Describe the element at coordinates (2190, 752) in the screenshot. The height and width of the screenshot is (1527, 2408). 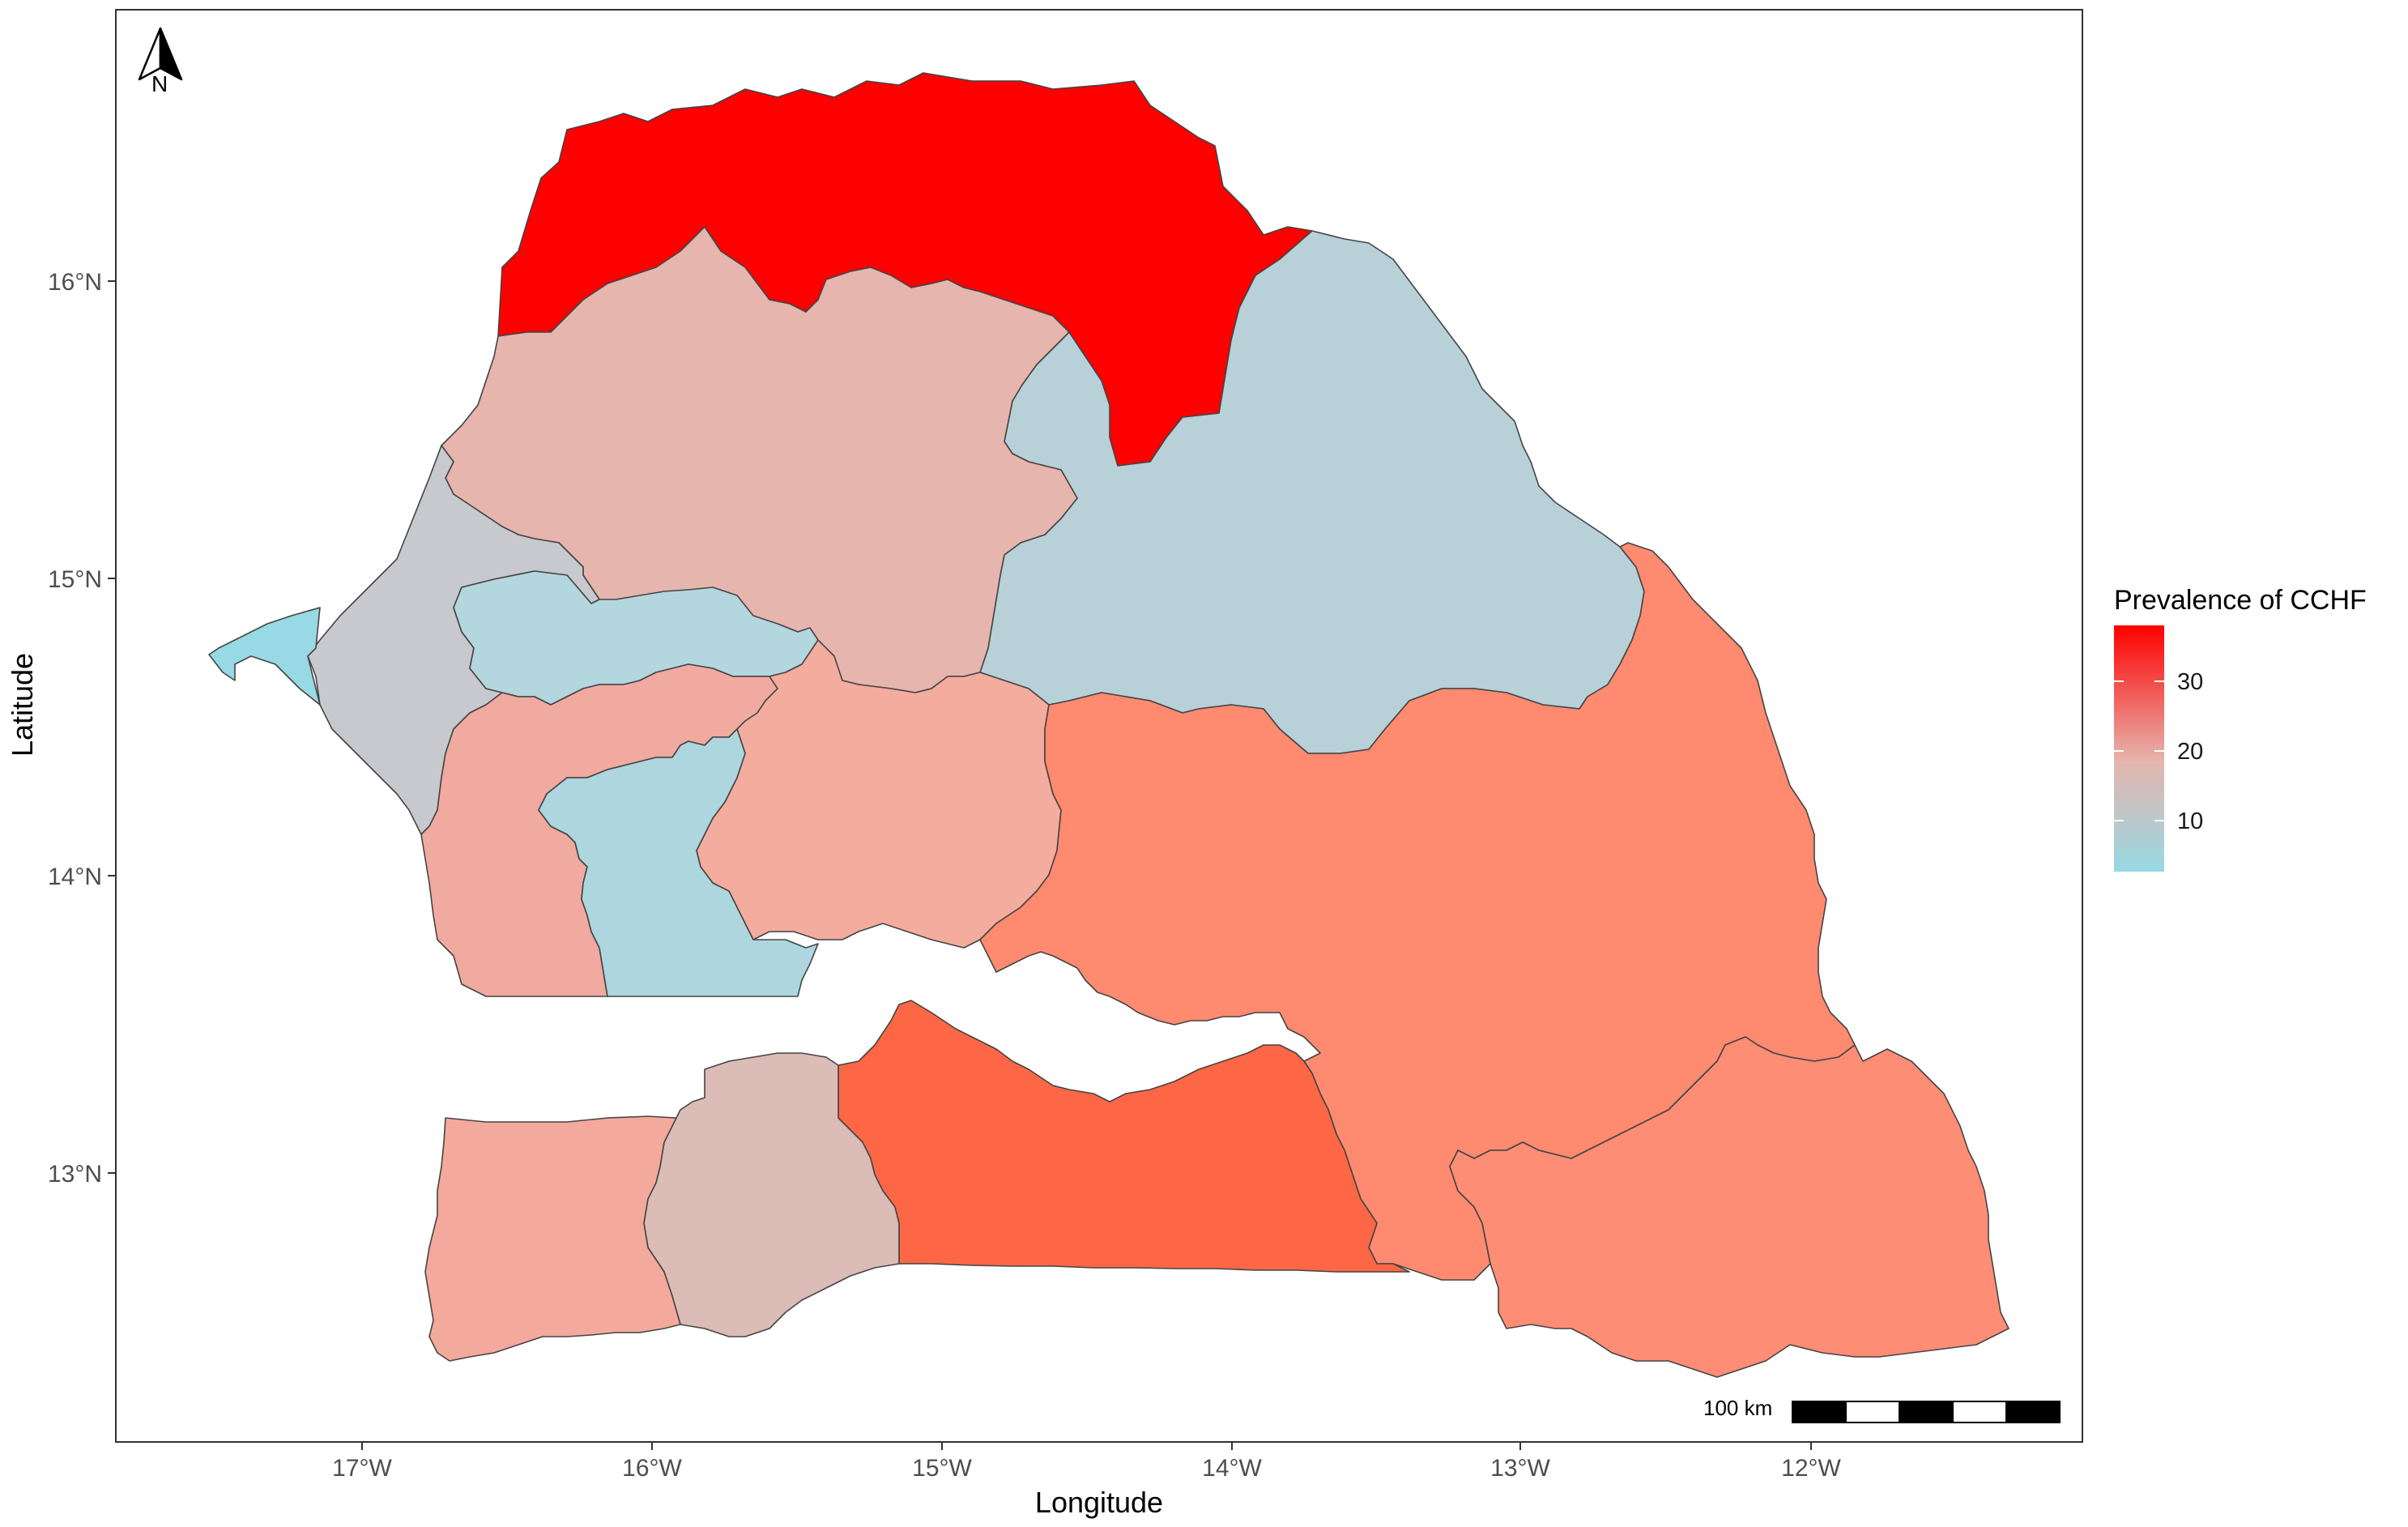
I see `legend-tick-label: 20` at that location.